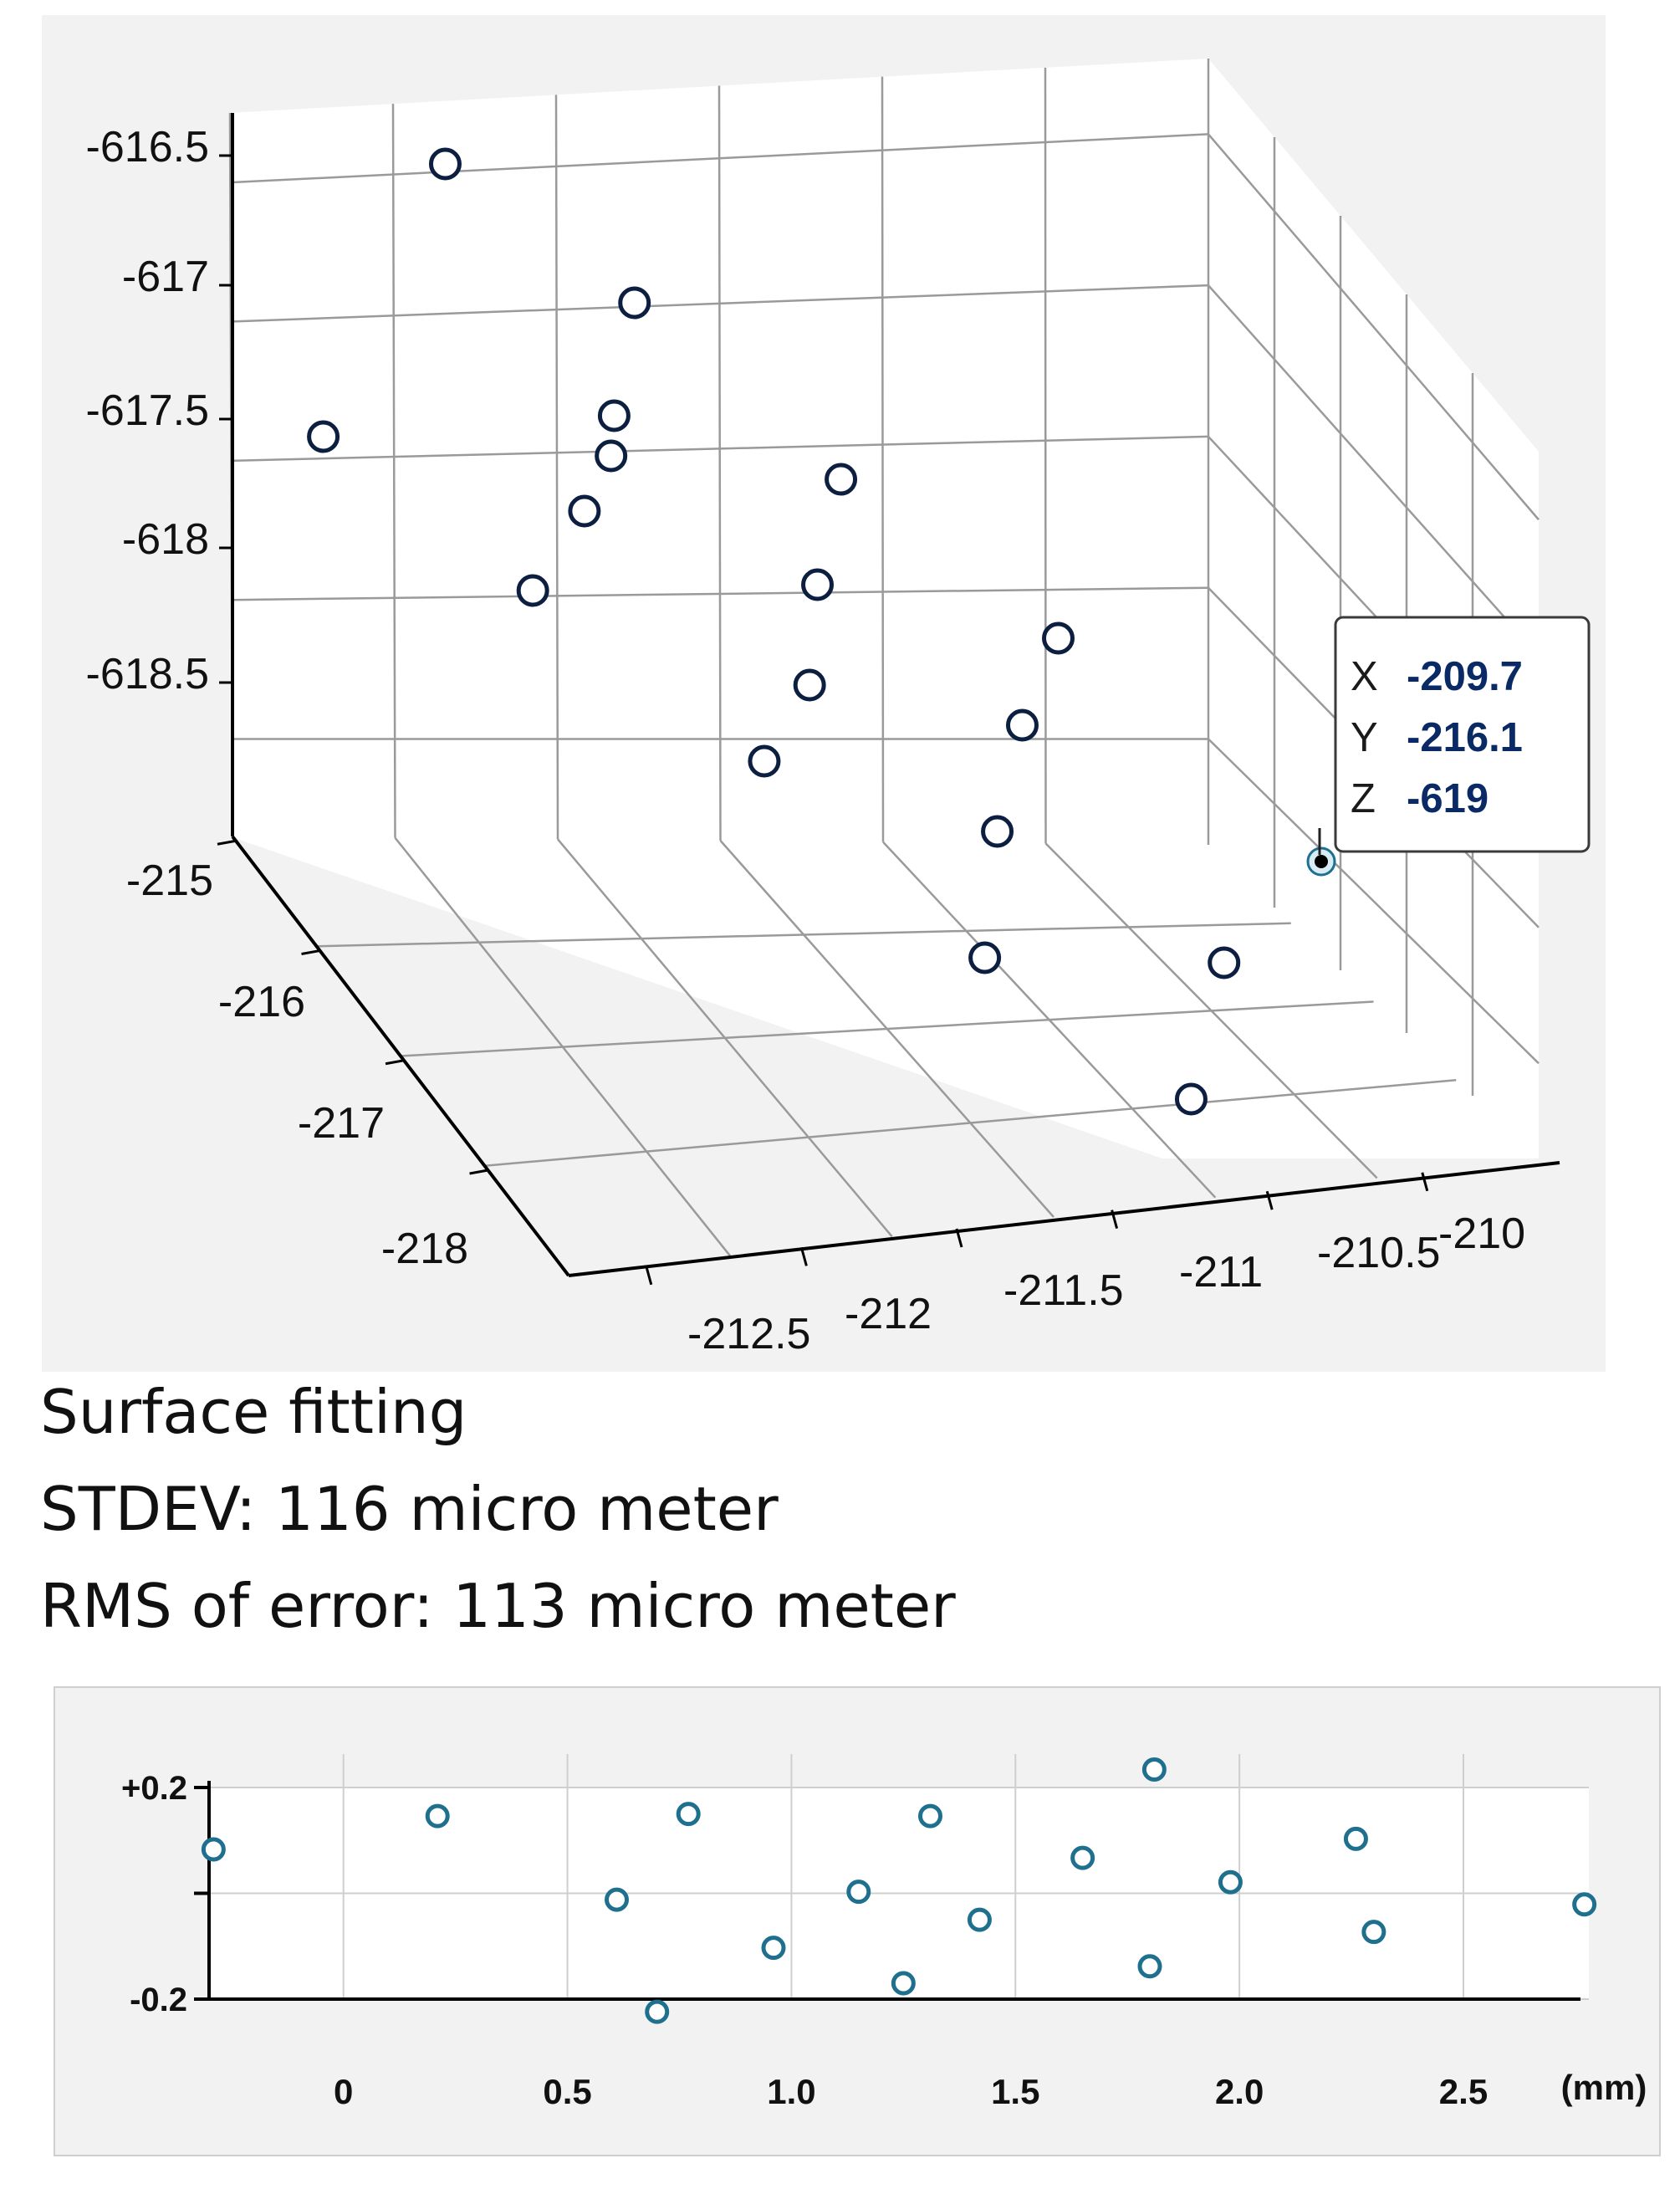 The image size is (1680, 2189). What do you see at coordinates (1321, 862) in the screenshot?
I see `highlighted-point-center` at bounding box center [1321, 862].